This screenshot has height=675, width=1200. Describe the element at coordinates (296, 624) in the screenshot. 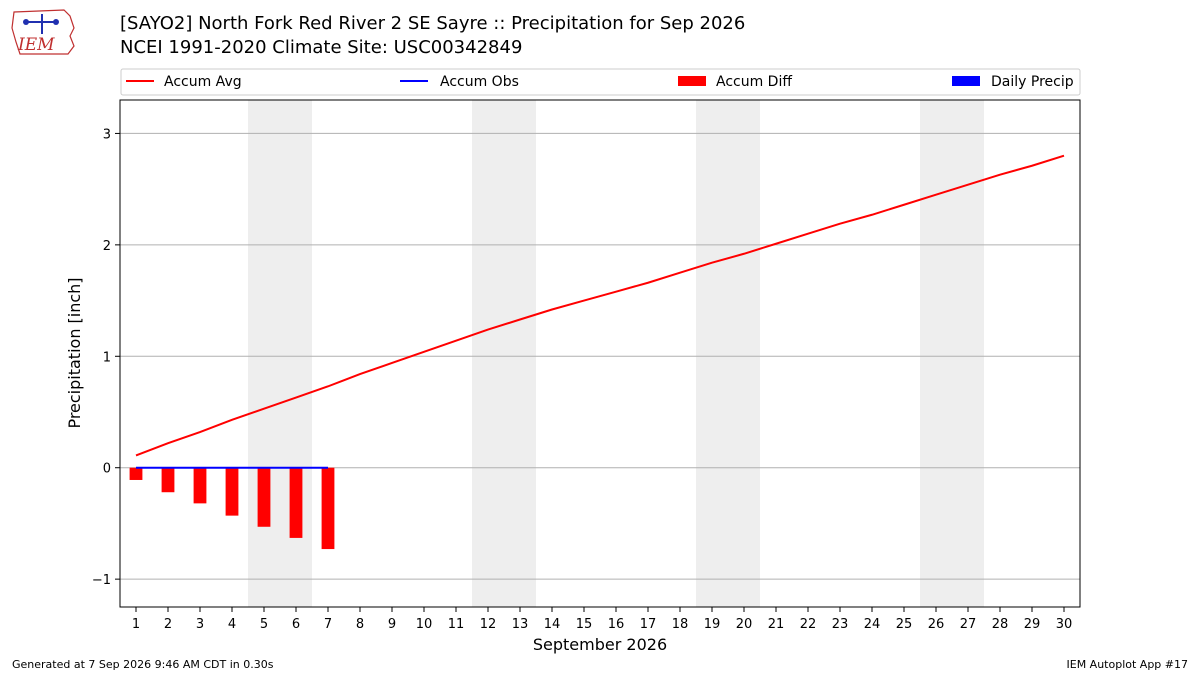

I see `x-tick-label-5: 6` at that location.